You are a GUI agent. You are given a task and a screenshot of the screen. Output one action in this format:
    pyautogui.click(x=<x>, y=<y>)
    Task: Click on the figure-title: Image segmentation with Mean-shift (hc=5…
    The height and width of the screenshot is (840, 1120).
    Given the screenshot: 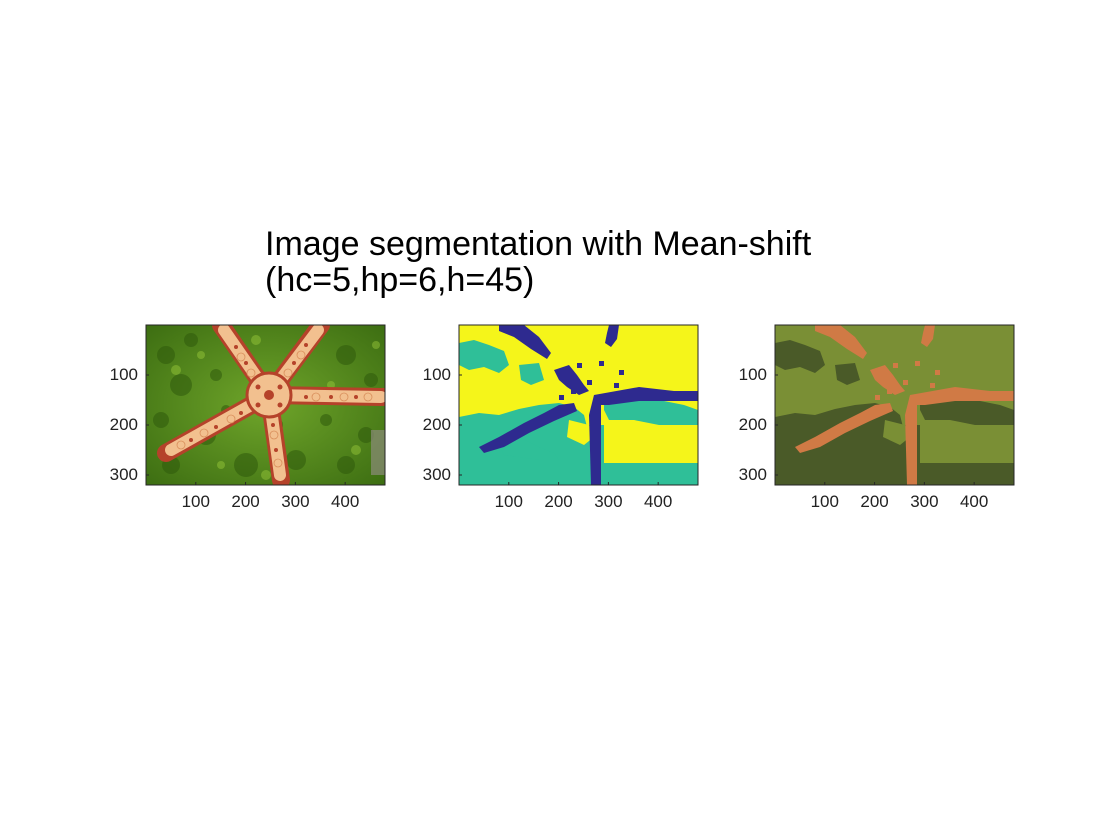 What is the action you would take?
    pyautogui.click(x=538, y=262)
    